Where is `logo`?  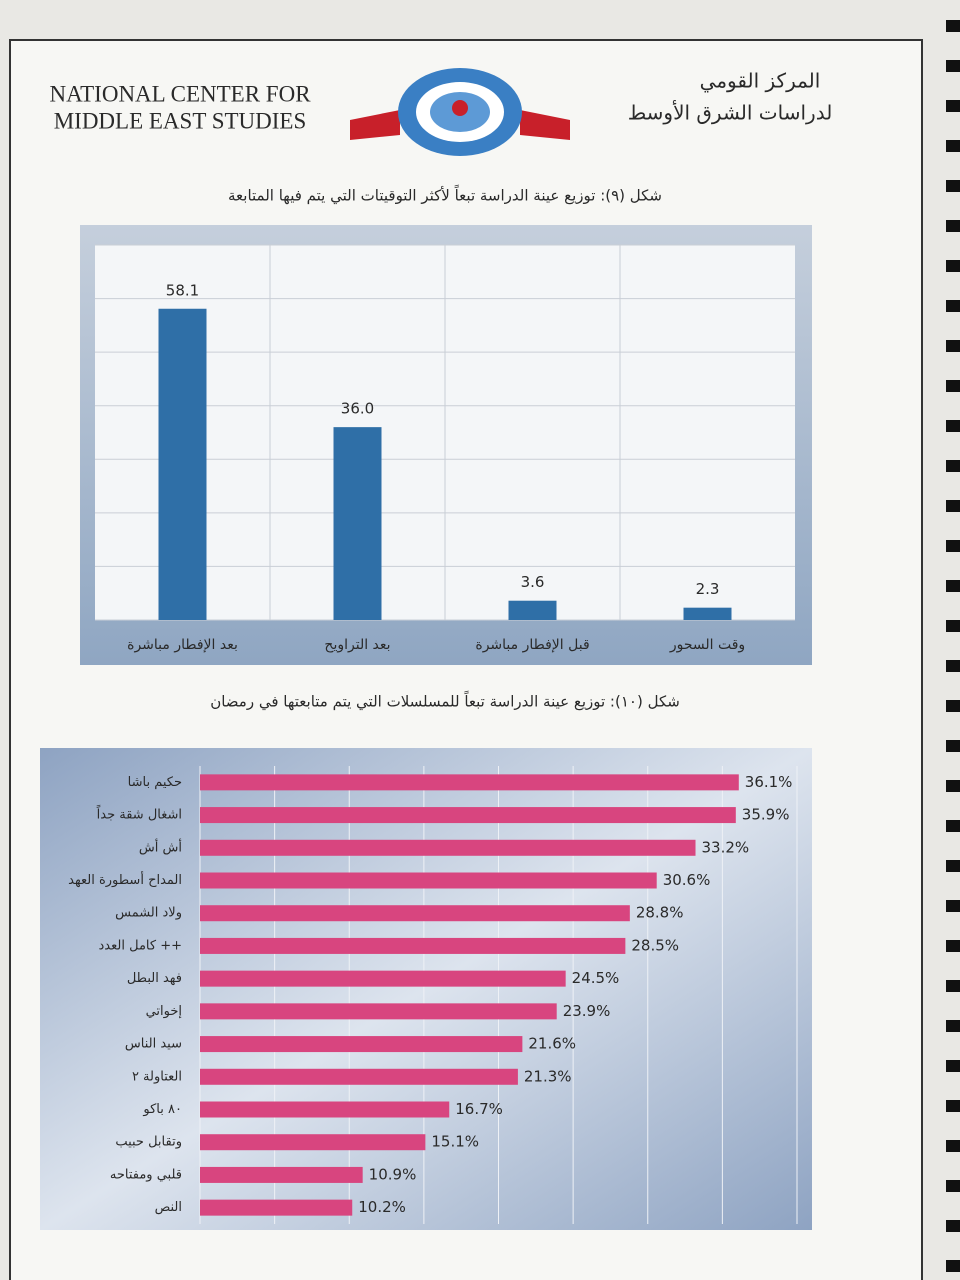
logo is located at coordinates (460, 112).